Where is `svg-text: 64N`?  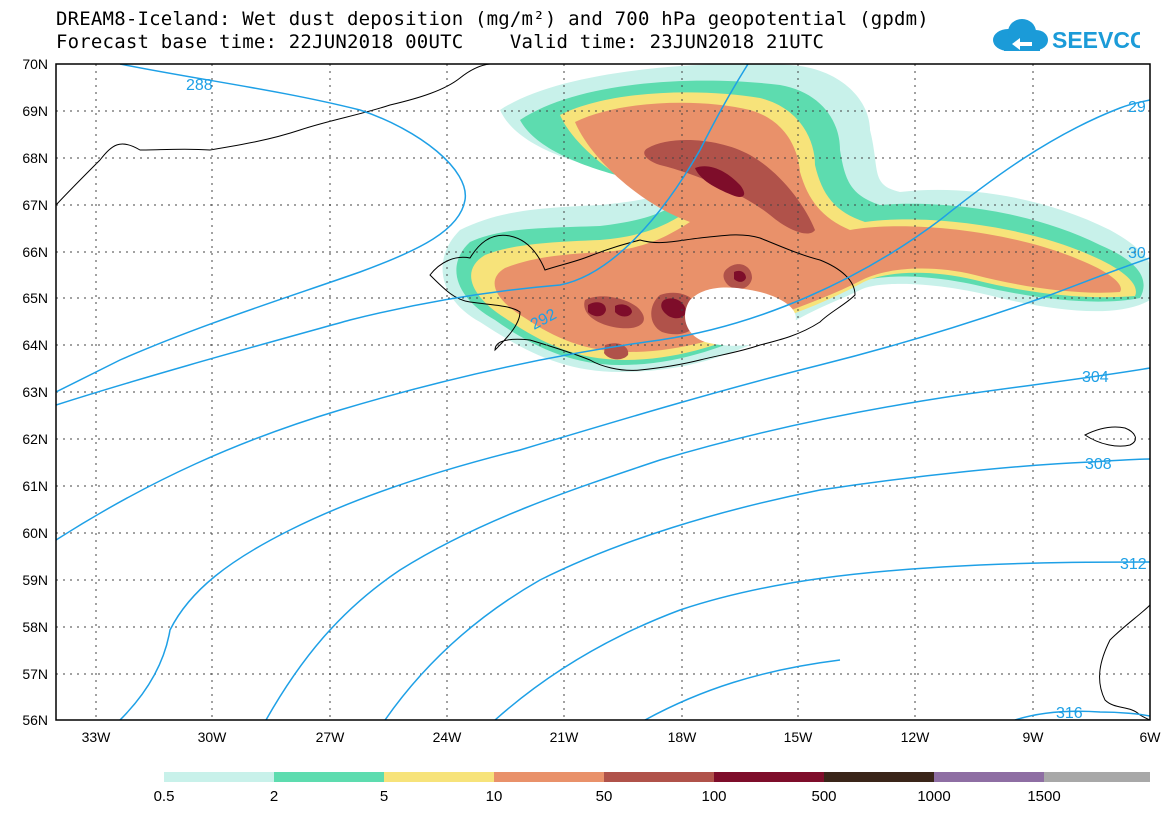 svg-text: 64N is located at coordinates (35, 345).